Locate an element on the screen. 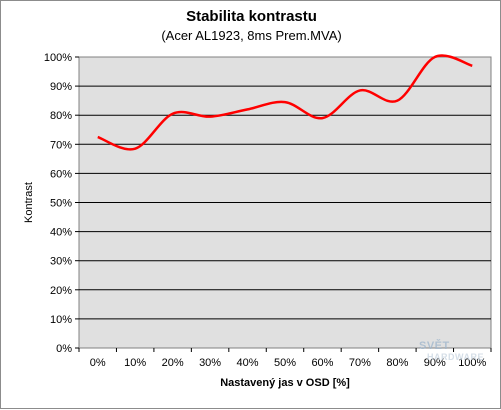 The image size is (501, 410). x-tick-label: 0% is located at coordinates (98, 363).